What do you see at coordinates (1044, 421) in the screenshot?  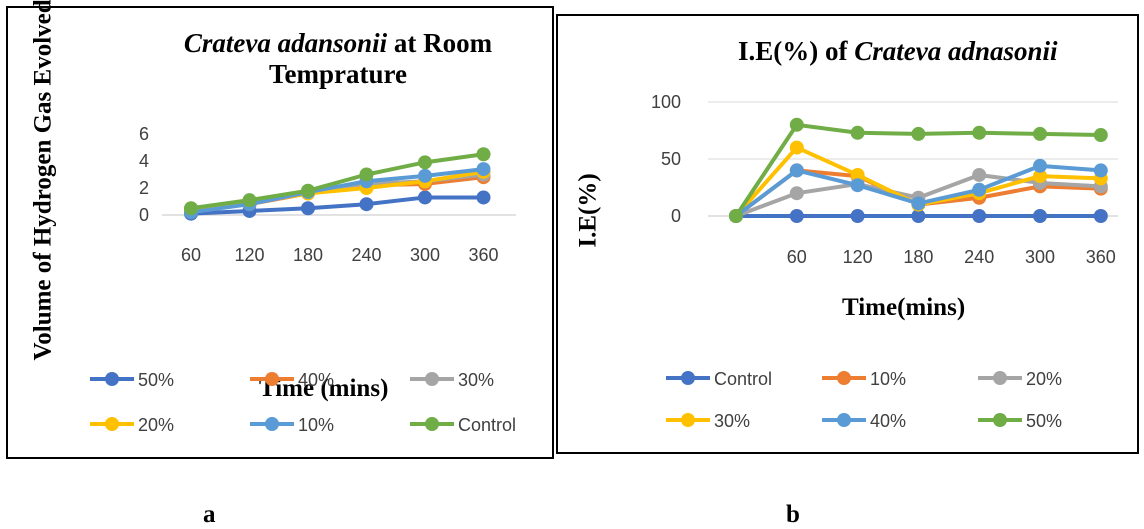 I see `chart-b-legend-label: 50%` at bounding box center [1044, 421].